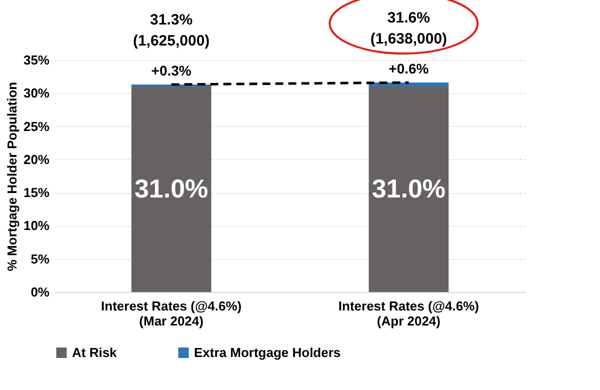 The height and width of the screenshot is (390, 600). Describe the element at coordinates (267, 352) in the screenshot. I see `legend-label: Extra Mortgage Holders` at that location.